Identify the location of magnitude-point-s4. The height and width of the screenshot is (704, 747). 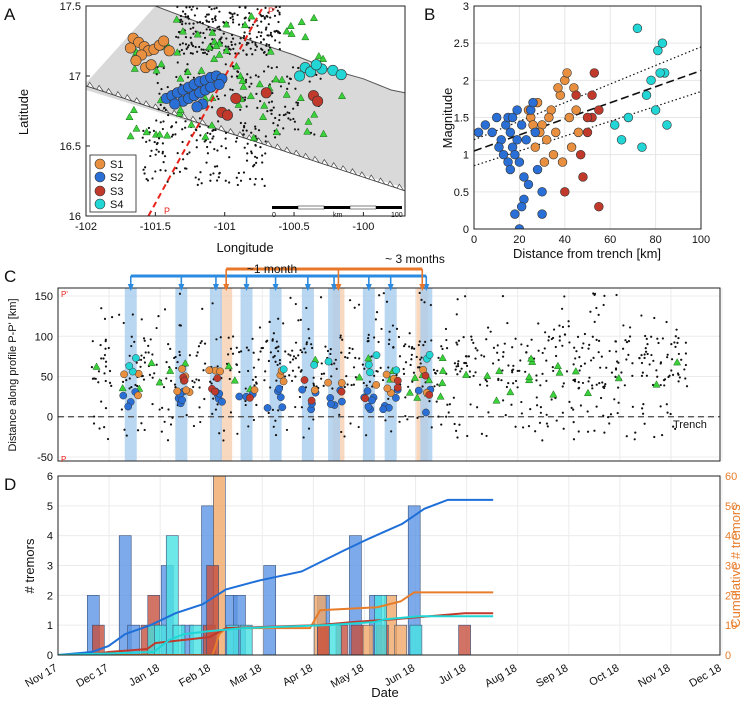
(646, 95).